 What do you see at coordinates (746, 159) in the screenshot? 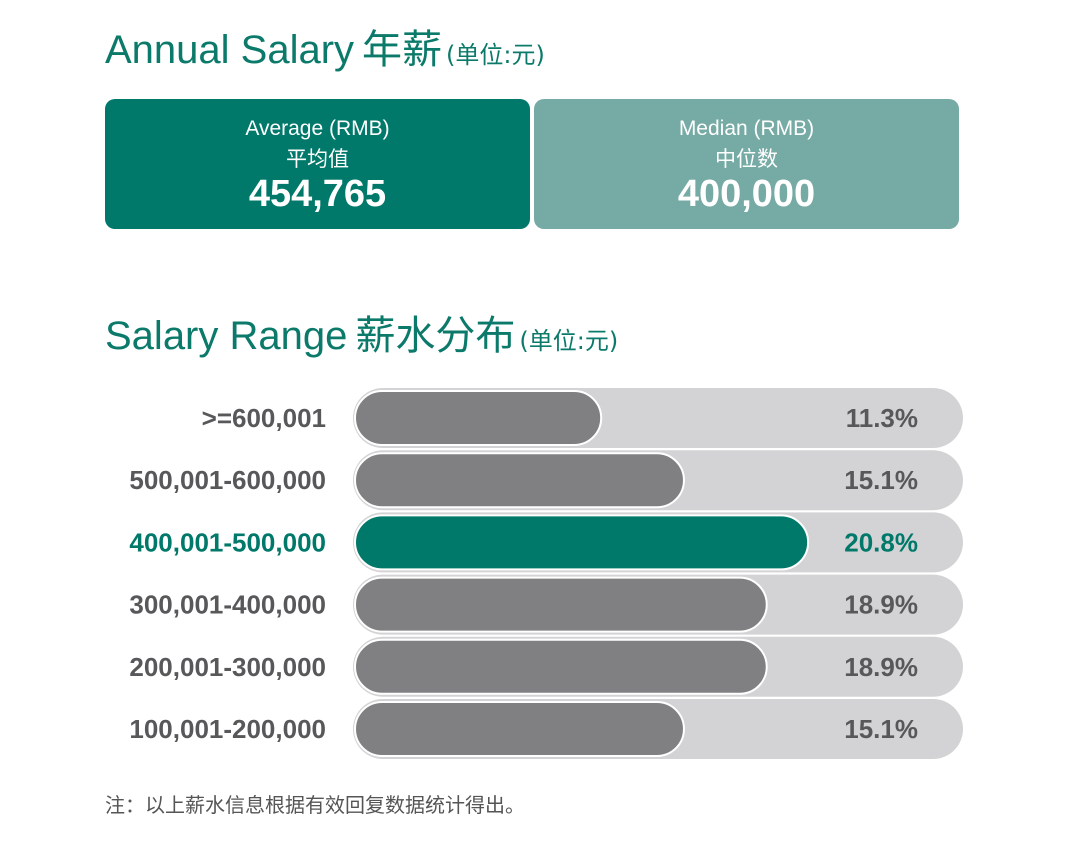
I see `median-label-cn: 中位数` at bounding box center [746, 159].